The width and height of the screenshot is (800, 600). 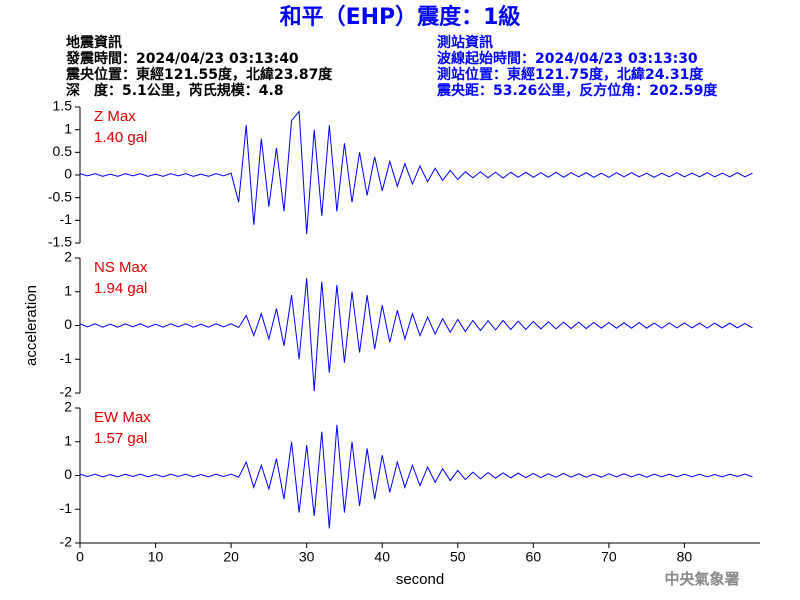 I want to click on info-line: 震央距：53.26公里，反方位角：202.59度, so click(x=577, y=90).